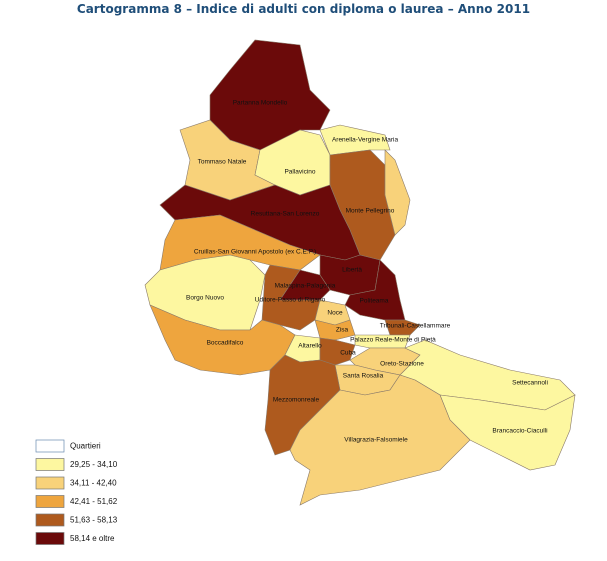 The width and height of the screenshot is (607, 561). What do you see at coordinates (93, 483) in the screenshot?
I see `legend-label: 34,11 - 42,40` at bounding box center [93, 483].